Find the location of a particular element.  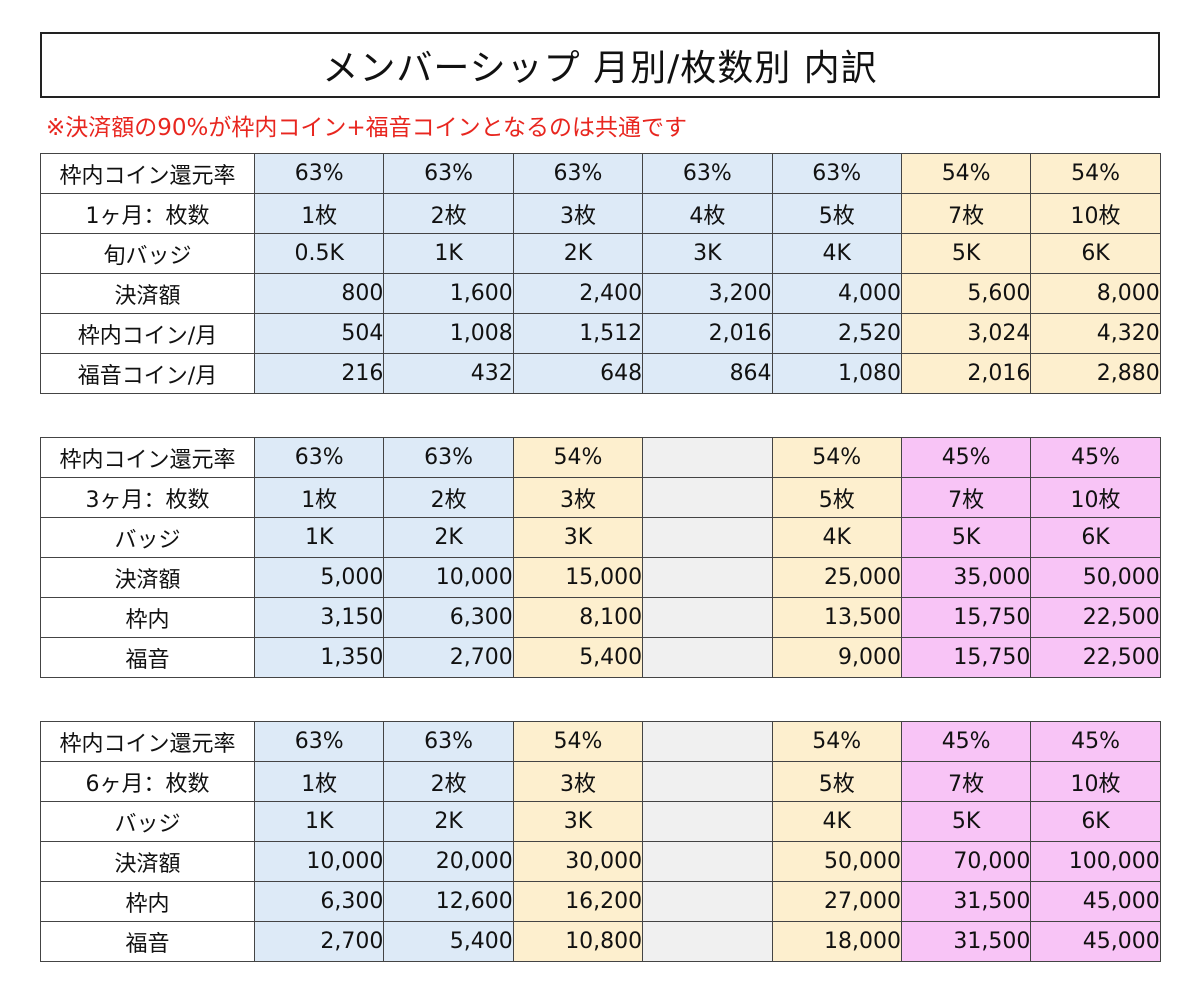

table-cell: 2,880 is located at coordinates (1095, 373).